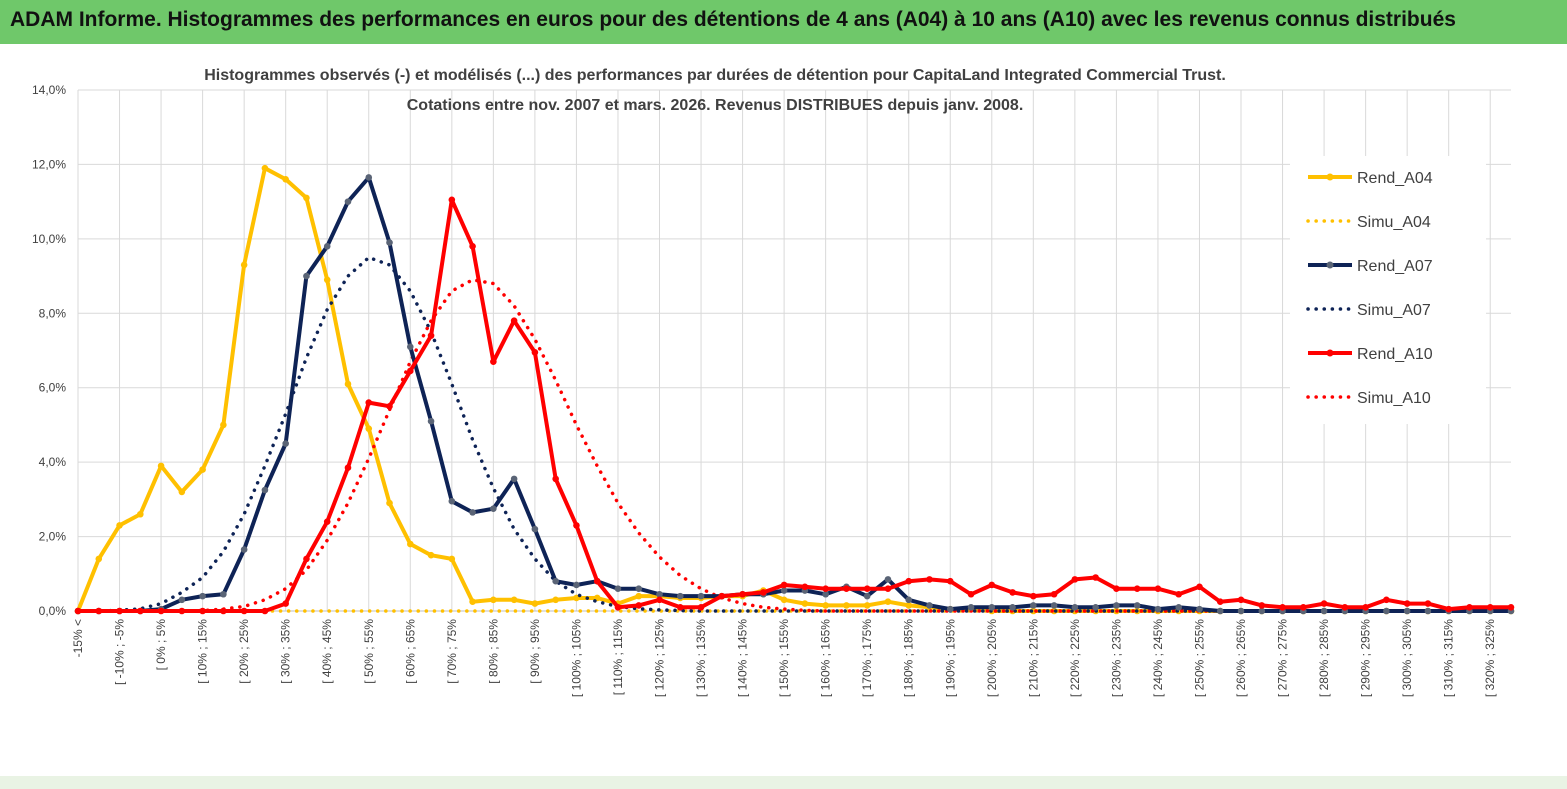  What do you see at coordinates (1241, 658) in the screenshot?
I see `x-tick-label: [ 260% ; 265%` at bounding box center [1241, 658].